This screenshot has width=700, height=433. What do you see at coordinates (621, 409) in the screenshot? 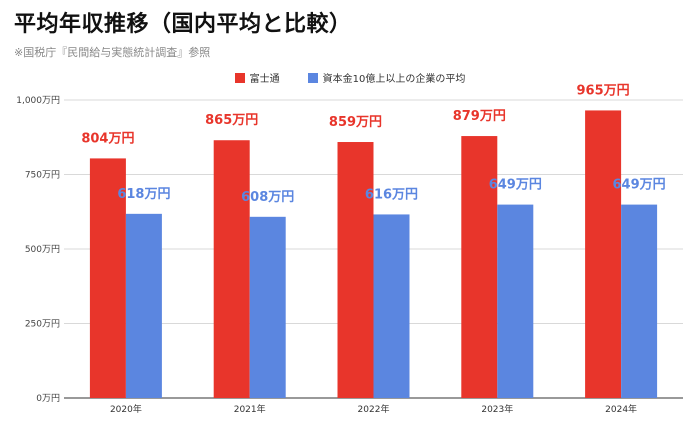
I see `x-tick-label: 2024年` at bounding box center [621, 409].